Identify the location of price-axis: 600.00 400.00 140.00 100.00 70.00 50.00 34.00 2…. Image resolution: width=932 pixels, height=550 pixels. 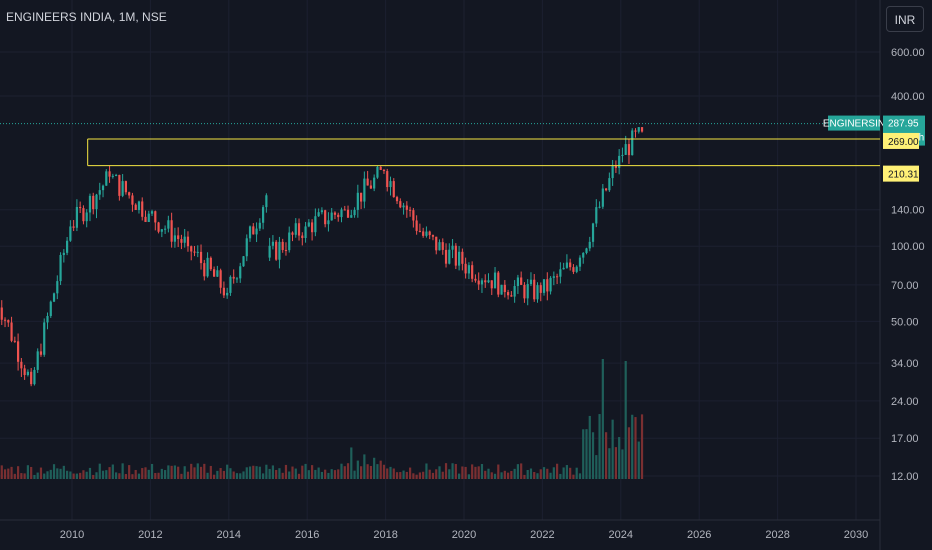
(908, 265).